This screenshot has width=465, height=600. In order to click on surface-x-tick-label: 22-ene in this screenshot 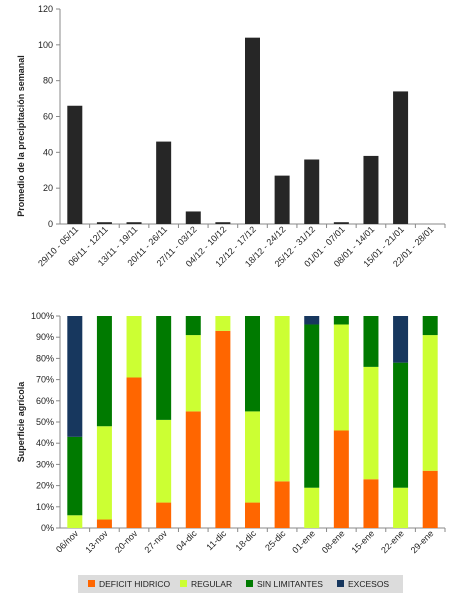, I will do `click(392, 541)`.